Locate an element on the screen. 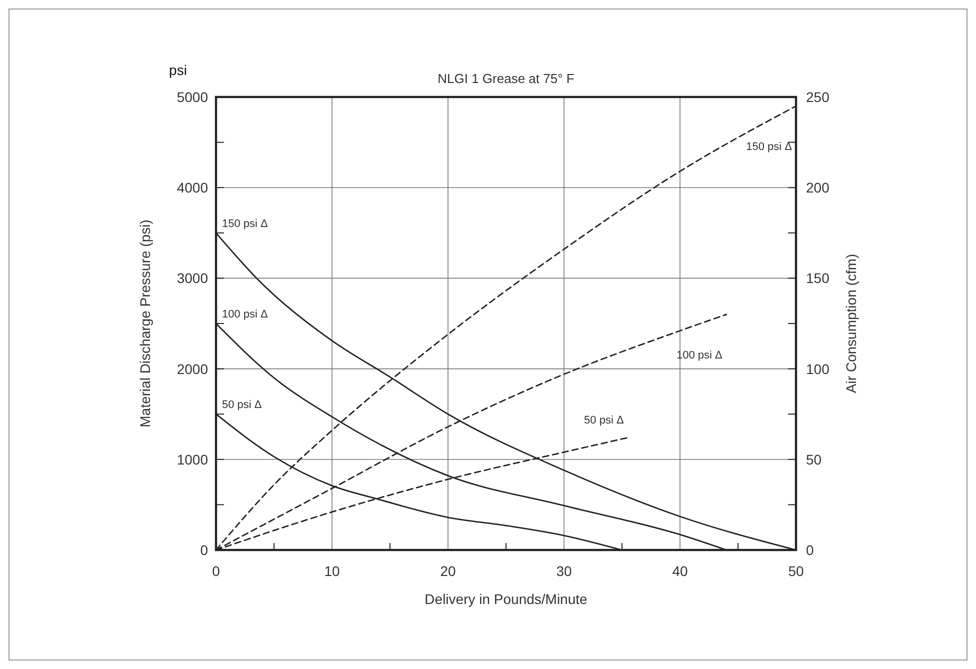  x-tick-label: 50 is located at coordinates (796, 571).